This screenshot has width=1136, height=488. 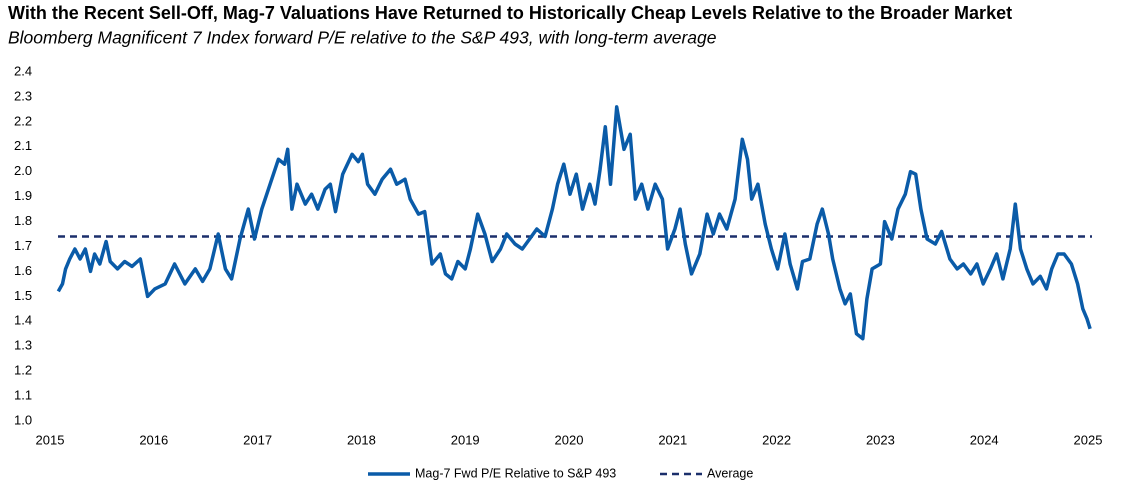 I want to click on legend-label: Mag-7 Fwd P/E Relative to S&P 493, so click(x=515, y=473).